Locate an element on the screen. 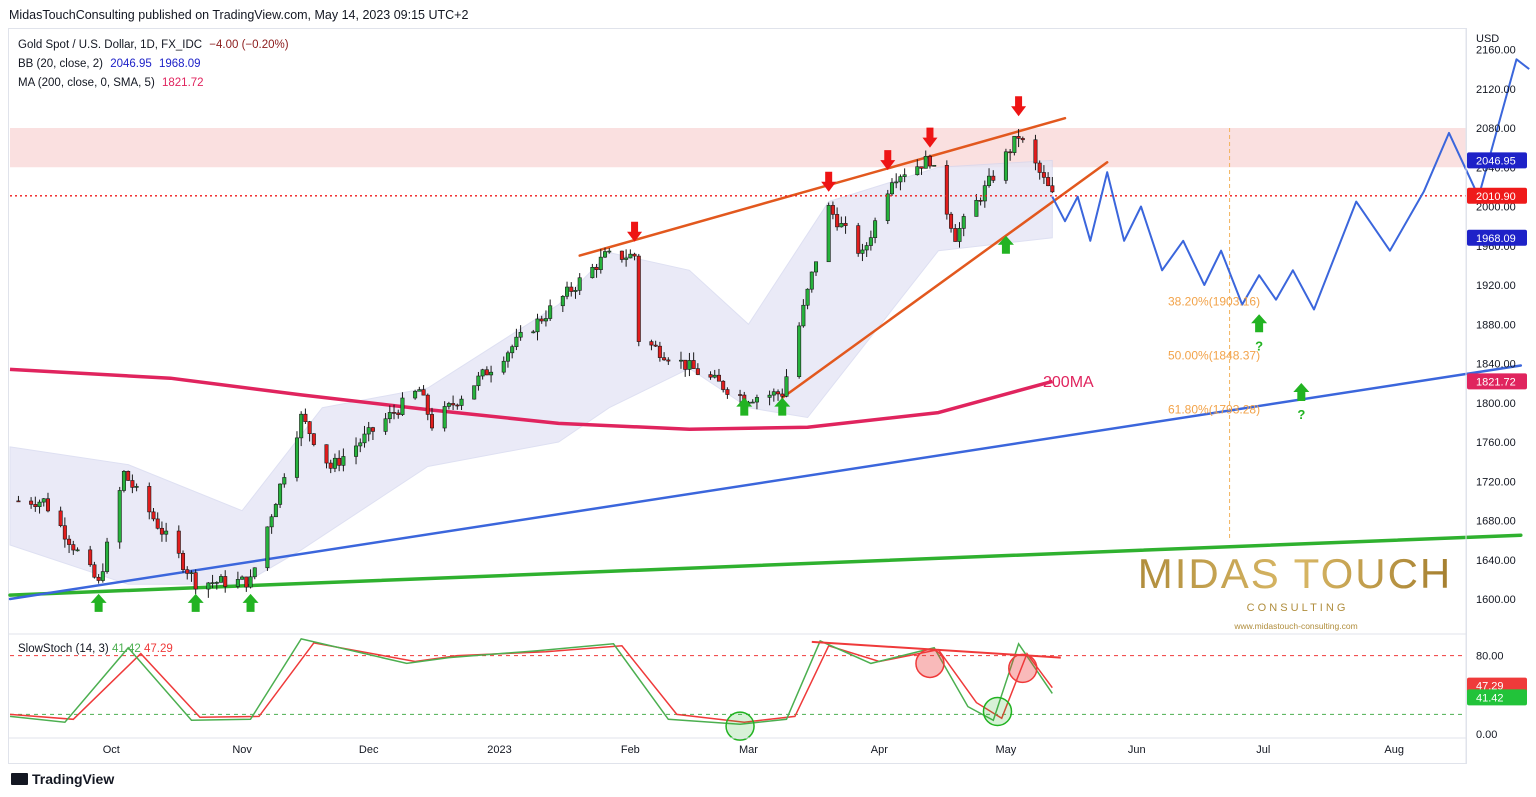 The image size is (1536, 797). legend-change: −4.00 (−0.20%) is located at coordinates (249, 45).